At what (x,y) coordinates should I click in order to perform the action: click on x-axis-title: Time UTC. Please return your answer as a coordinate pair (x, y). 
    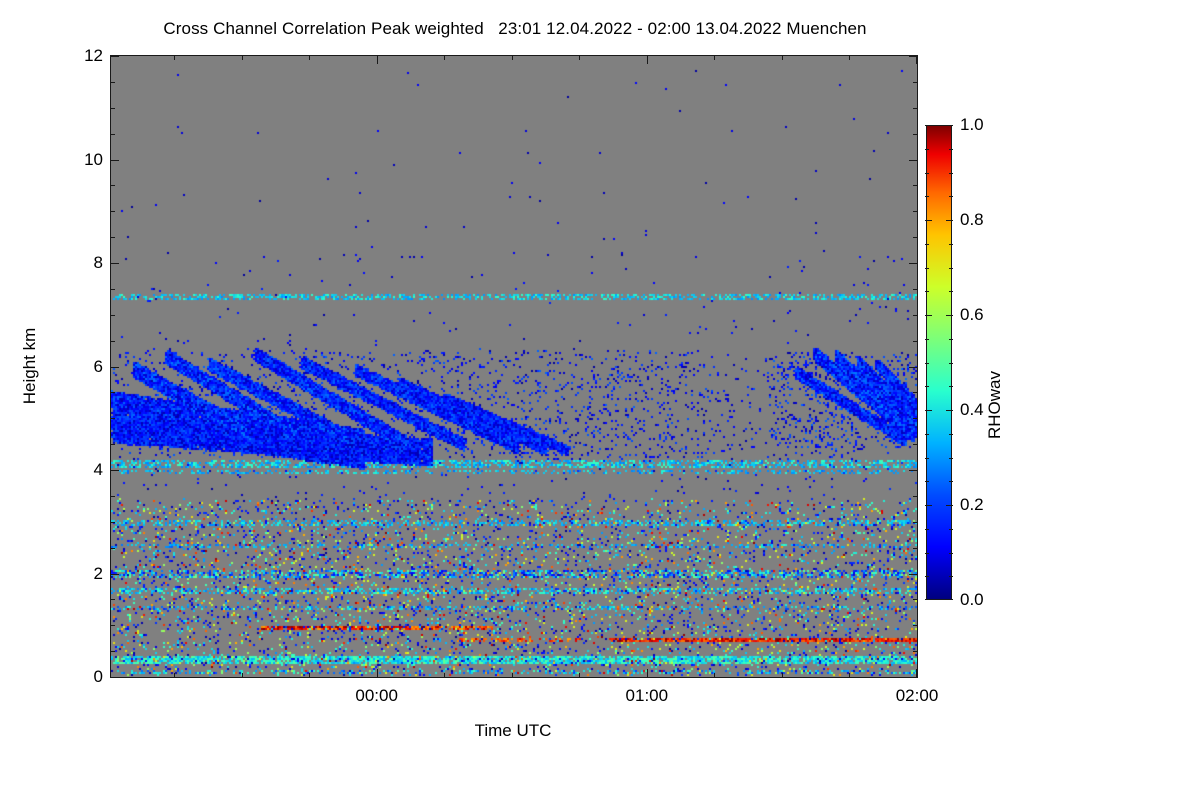
    Looking at the image, I should click on (513, 730).